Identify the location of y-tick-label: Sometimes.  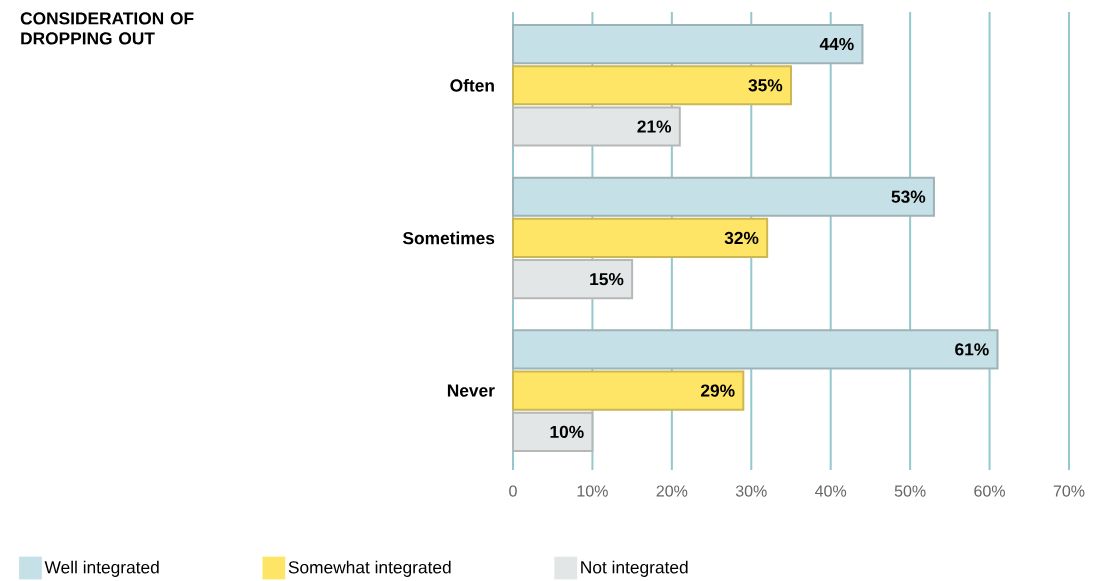
(448, 238).